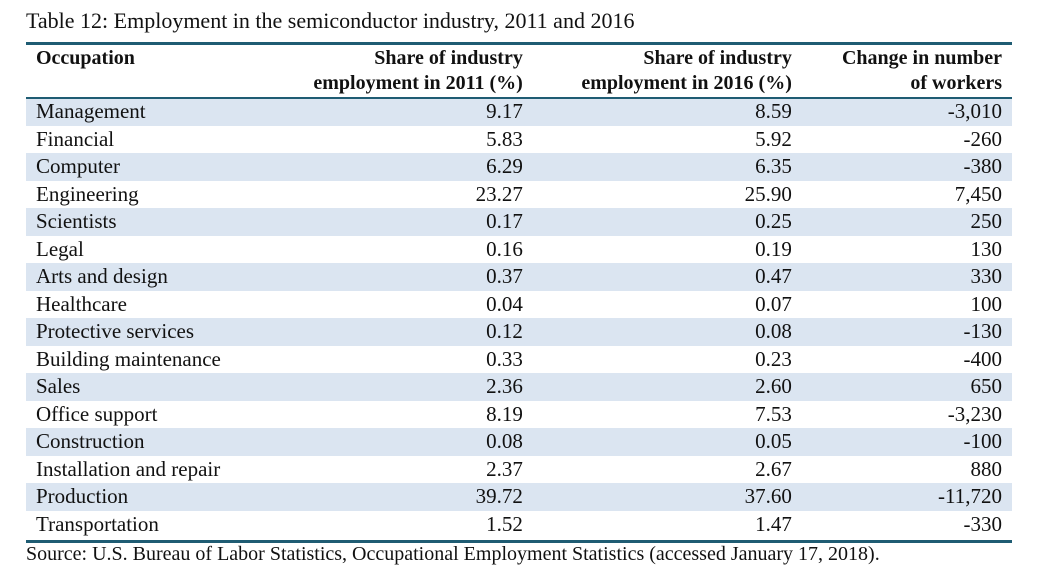 This screenshot has width=1038, height=579. I want to click on occupation-cell: Financial, so click(75, 138).